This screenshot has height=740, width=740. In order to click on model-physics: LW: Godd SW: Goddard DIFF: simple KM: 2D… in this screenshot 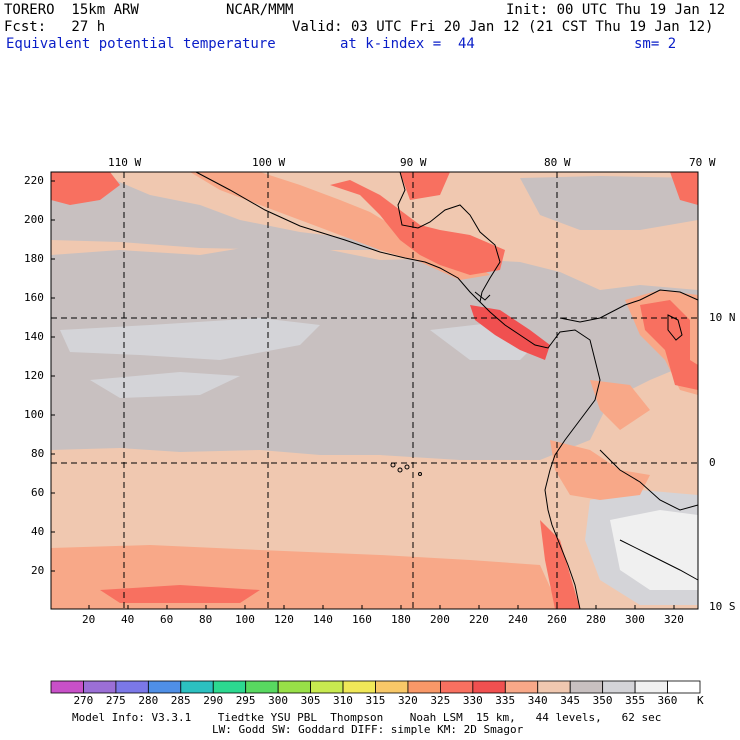, I will do `click(368, 729)`.